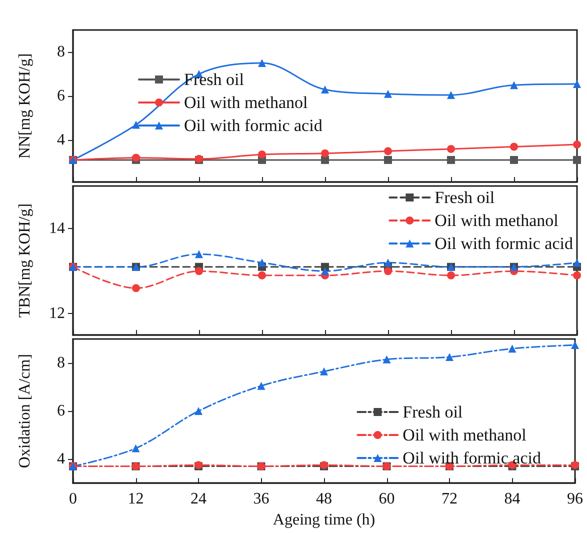 This screenshot has width=587, height=533. What do you see at coordinates (512, 499) in the screenshot?
I see `x-tick-label: 84` at bounding box center [512, 499].